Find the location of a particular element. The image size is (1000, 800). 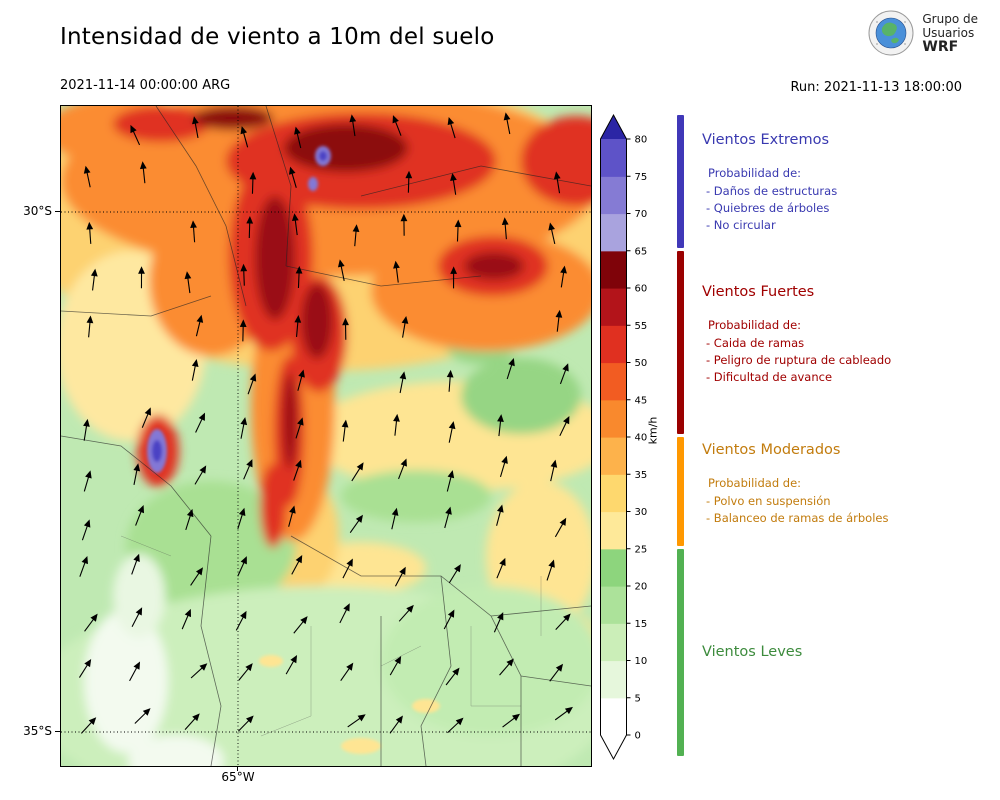

legend-item: - Caida de ramas is located at coordinates (755, 343).